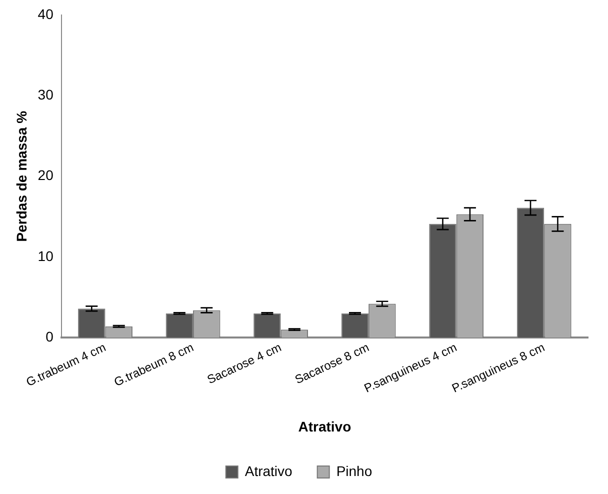  I want to click on y-tick-label: 0, so click(50, 336).